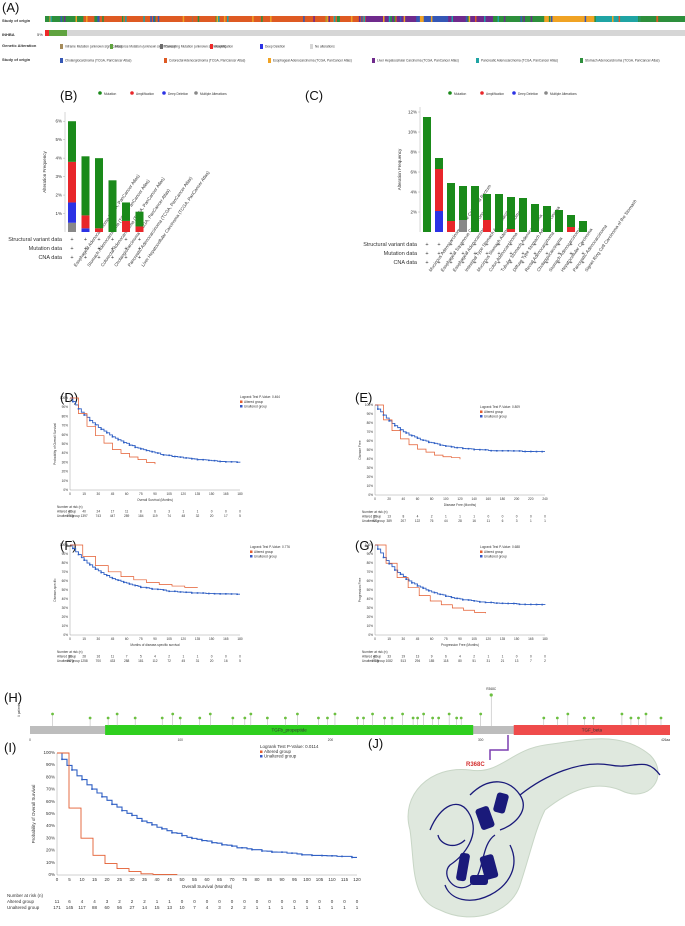 The width and height of the screenshot is (685, 926). What do you see at coordinates (412, 112) in the screenshot?
I see `y-tick-label: 12%` at bounding box center [412, 112].